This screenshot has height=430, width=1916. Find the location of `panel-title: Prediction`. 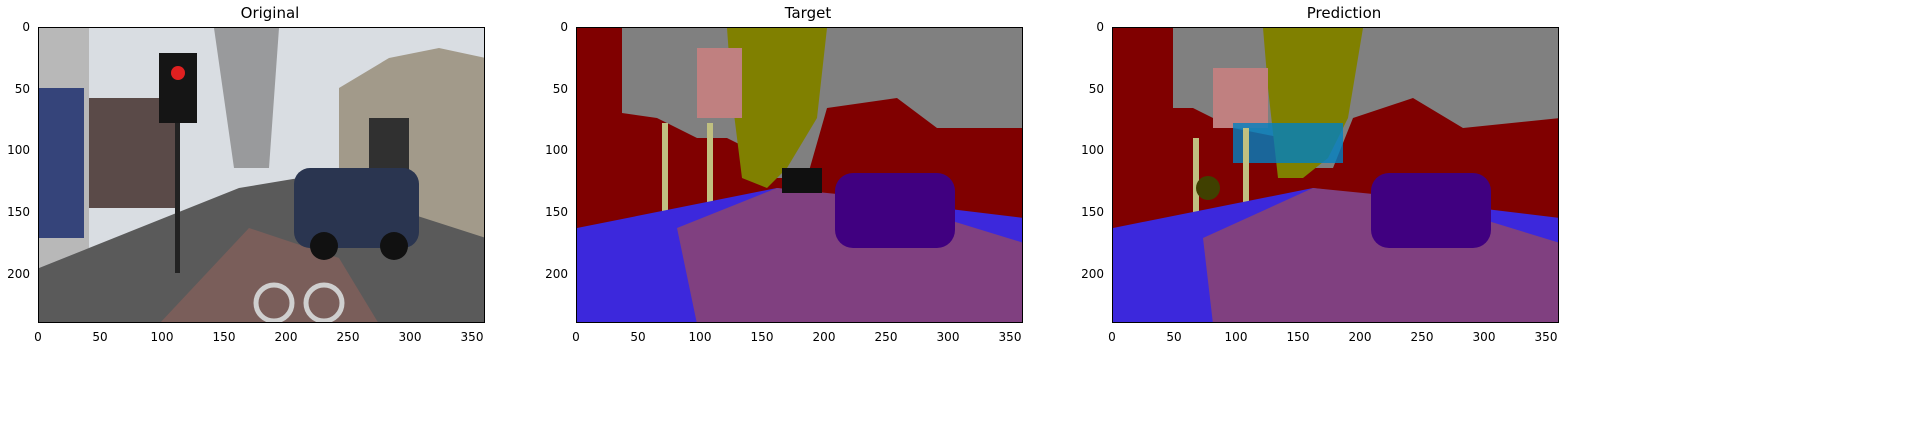

panel-title: Prediction is located at coordinates (1344, 13).